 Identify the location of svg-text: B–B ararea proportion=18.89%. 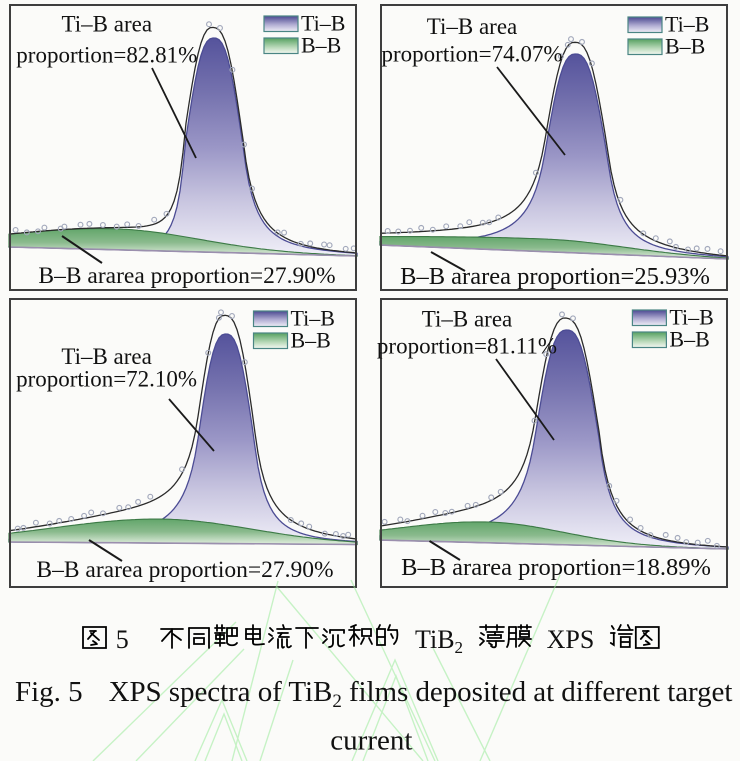
(556, 567).